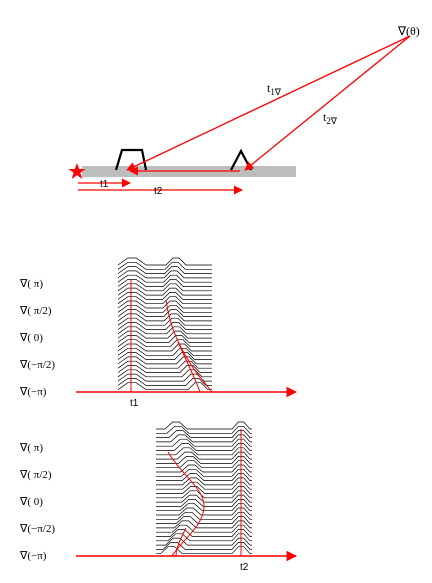 The image size is (432, 583). Describe the element at coordinates (31, 338) in the screenshot. I see `p1-label-0: ∇( 0)` at that location.